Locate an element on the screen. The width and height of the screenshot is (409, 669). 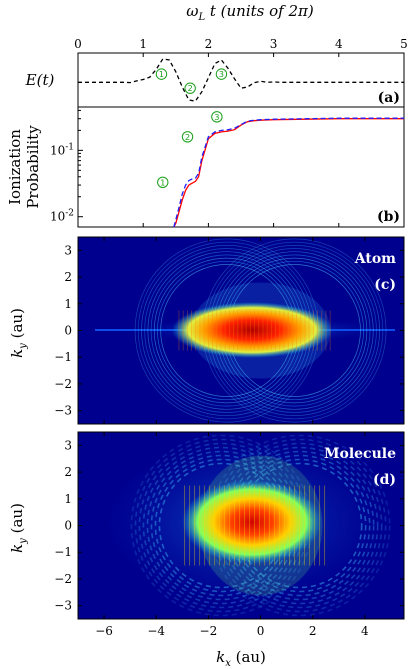
top-x-tick-label: 3 is located at coordinates (274, 44).